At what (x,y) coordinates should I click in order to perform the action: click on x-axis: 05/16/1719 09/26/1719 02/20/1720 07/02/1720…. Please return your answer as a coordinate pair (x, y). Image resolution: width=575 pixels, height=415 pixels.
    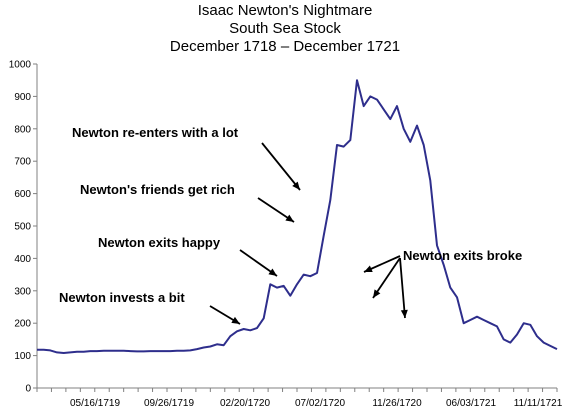
    Looking at the image, I should click on (299, 398).